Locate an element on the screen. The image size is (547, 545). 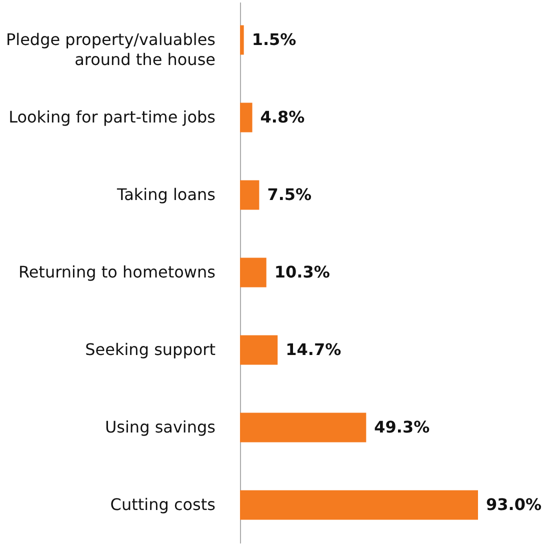
y-tick-label: Using savings is located at coordinates (160, 427).